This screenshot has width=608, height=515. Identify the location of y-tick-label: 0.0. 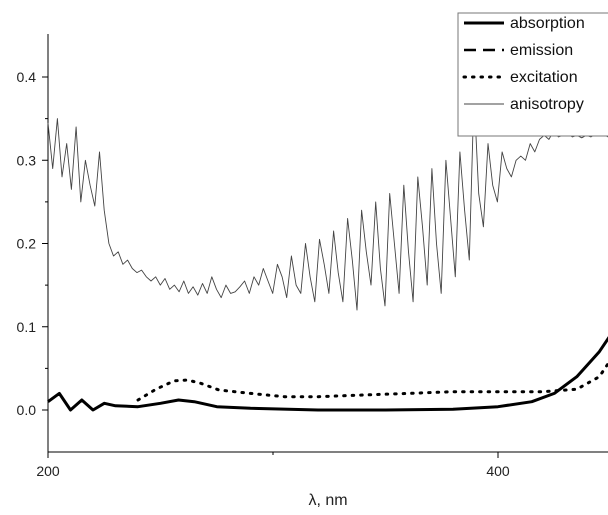
(27, 410).